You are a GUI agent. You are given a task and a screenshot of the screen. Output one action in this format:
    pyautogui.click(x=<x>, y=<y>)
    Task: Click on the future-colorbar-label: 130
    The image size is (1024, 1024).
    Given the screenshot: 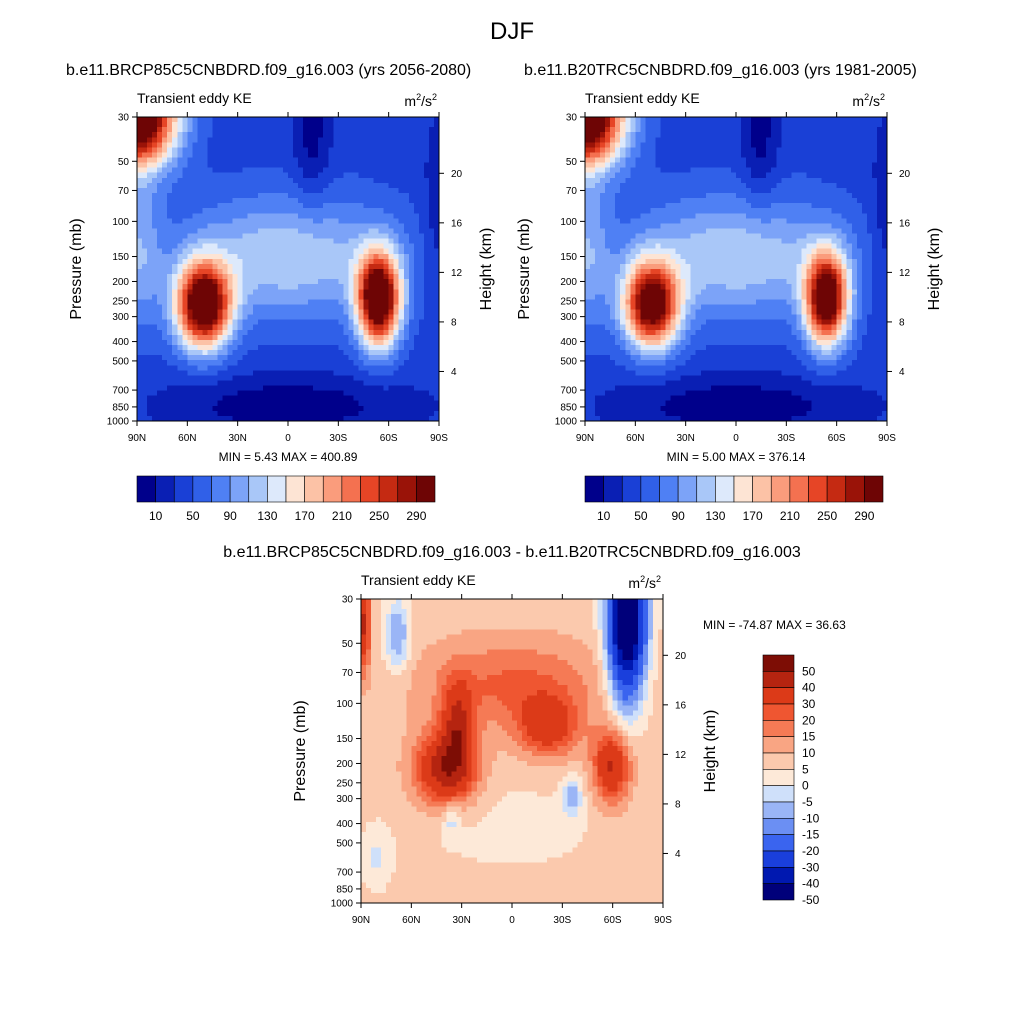 What is the action you would take?
    pyautogui.click(x=267, y=516)
    